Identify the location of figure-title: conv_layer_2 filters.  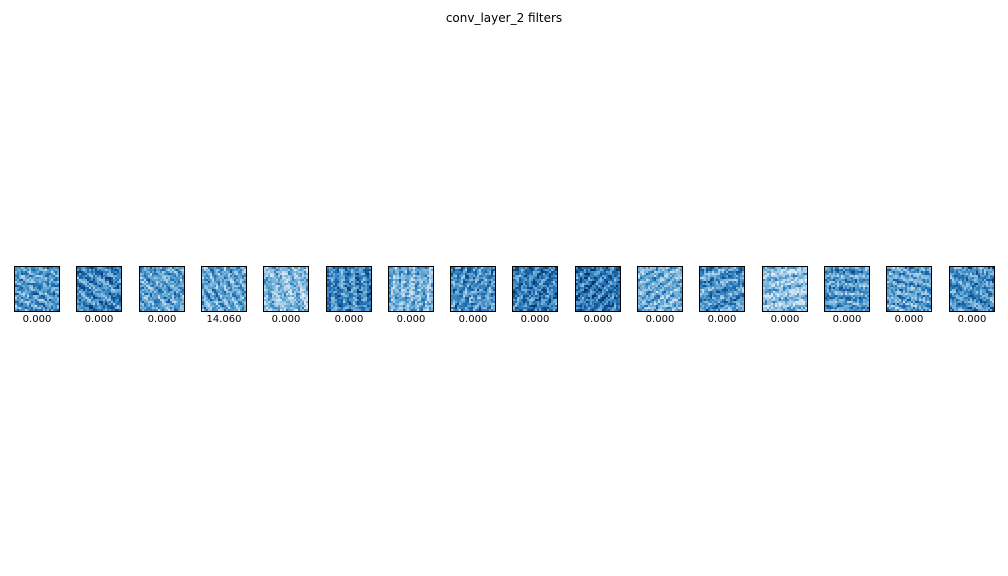
(504, 18).